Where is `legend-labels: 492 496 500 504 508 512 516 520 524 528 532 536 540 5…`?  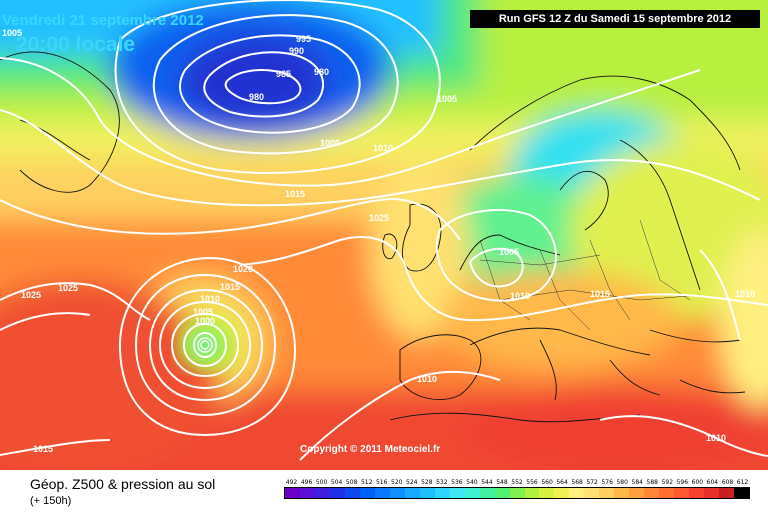 legend-labels: 492 496 500 504 508 512 516 520 524 528 532 536 540 5… is located at coordinates (517, 482).